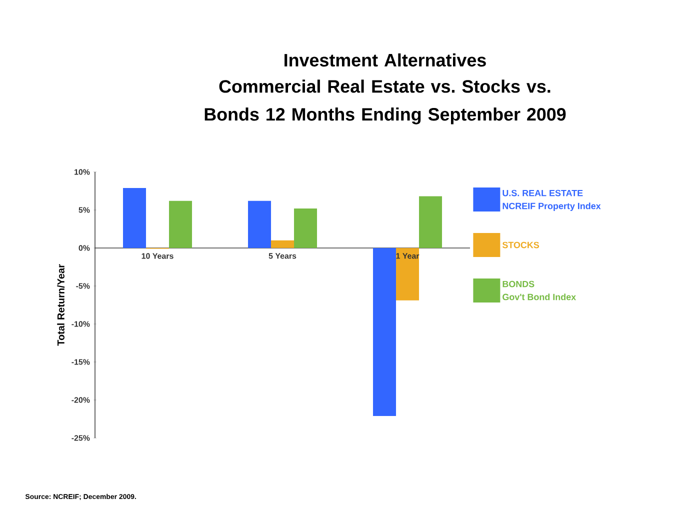 This screenshot has height=514, width=685. Describe the element at coordinates (521, 245) in the screenshot. I see `text: STOCKS` at that location.